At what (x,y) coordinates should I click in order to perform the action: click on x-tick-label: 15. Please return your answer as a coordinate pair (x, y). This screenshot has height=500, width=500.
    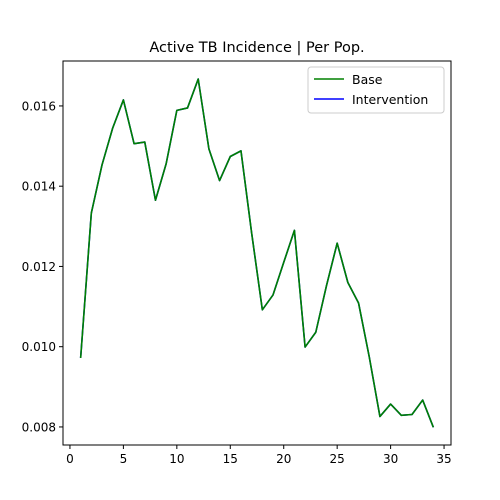
    Looking at the image, I should click on (230, 459).